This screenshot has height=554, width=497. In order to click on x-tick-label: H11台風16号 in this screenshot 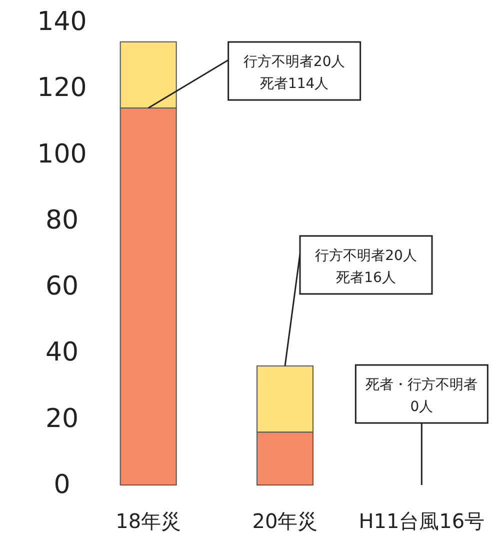, I will do `click(421, 521)`.